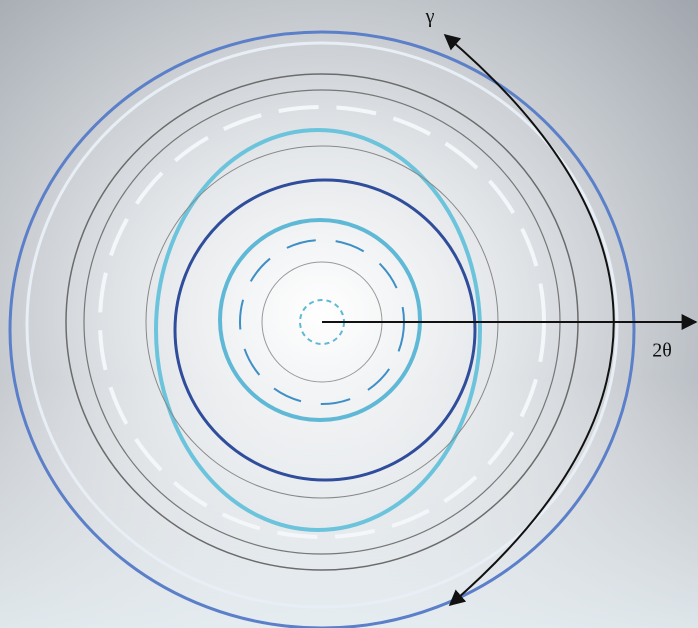 This screenshot has height=628, width=698. I want to click on gamma-label: γ, so click(430, 17).